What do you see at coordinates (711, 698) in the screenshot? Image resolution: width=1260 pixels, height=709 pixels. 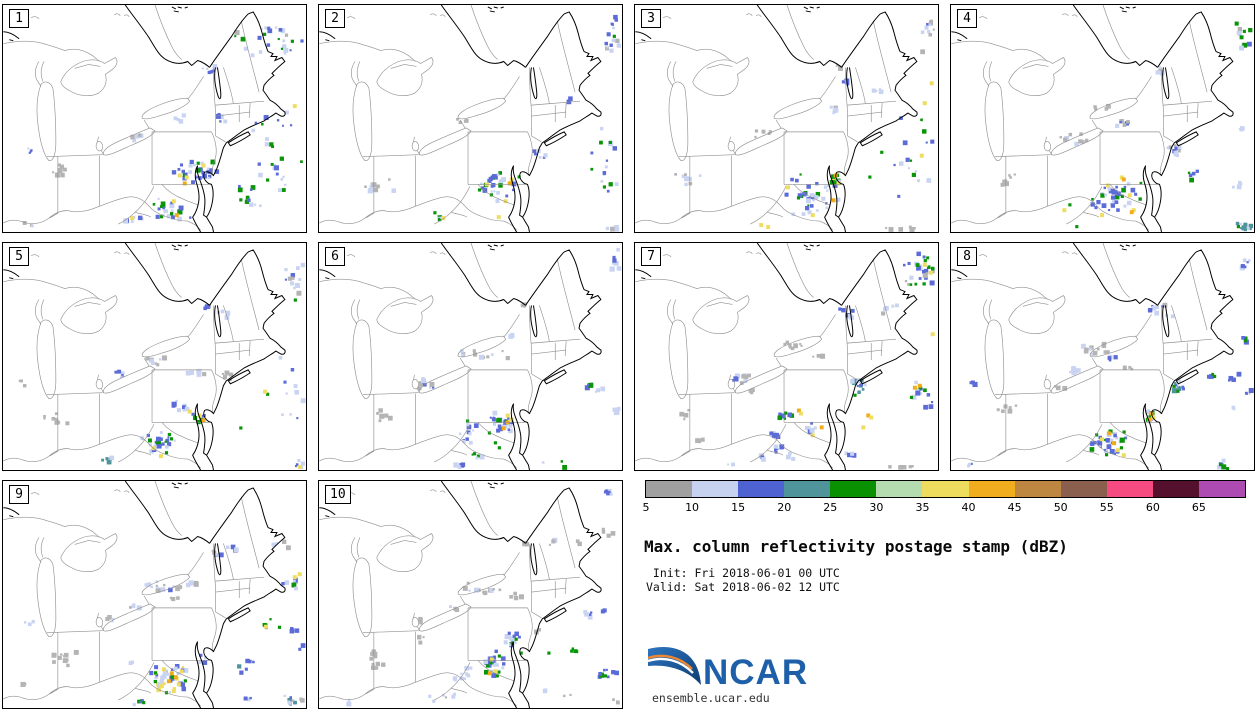 I see `ensemble-url: ensemble.ucar.edu` at bounding box center [711, 698].